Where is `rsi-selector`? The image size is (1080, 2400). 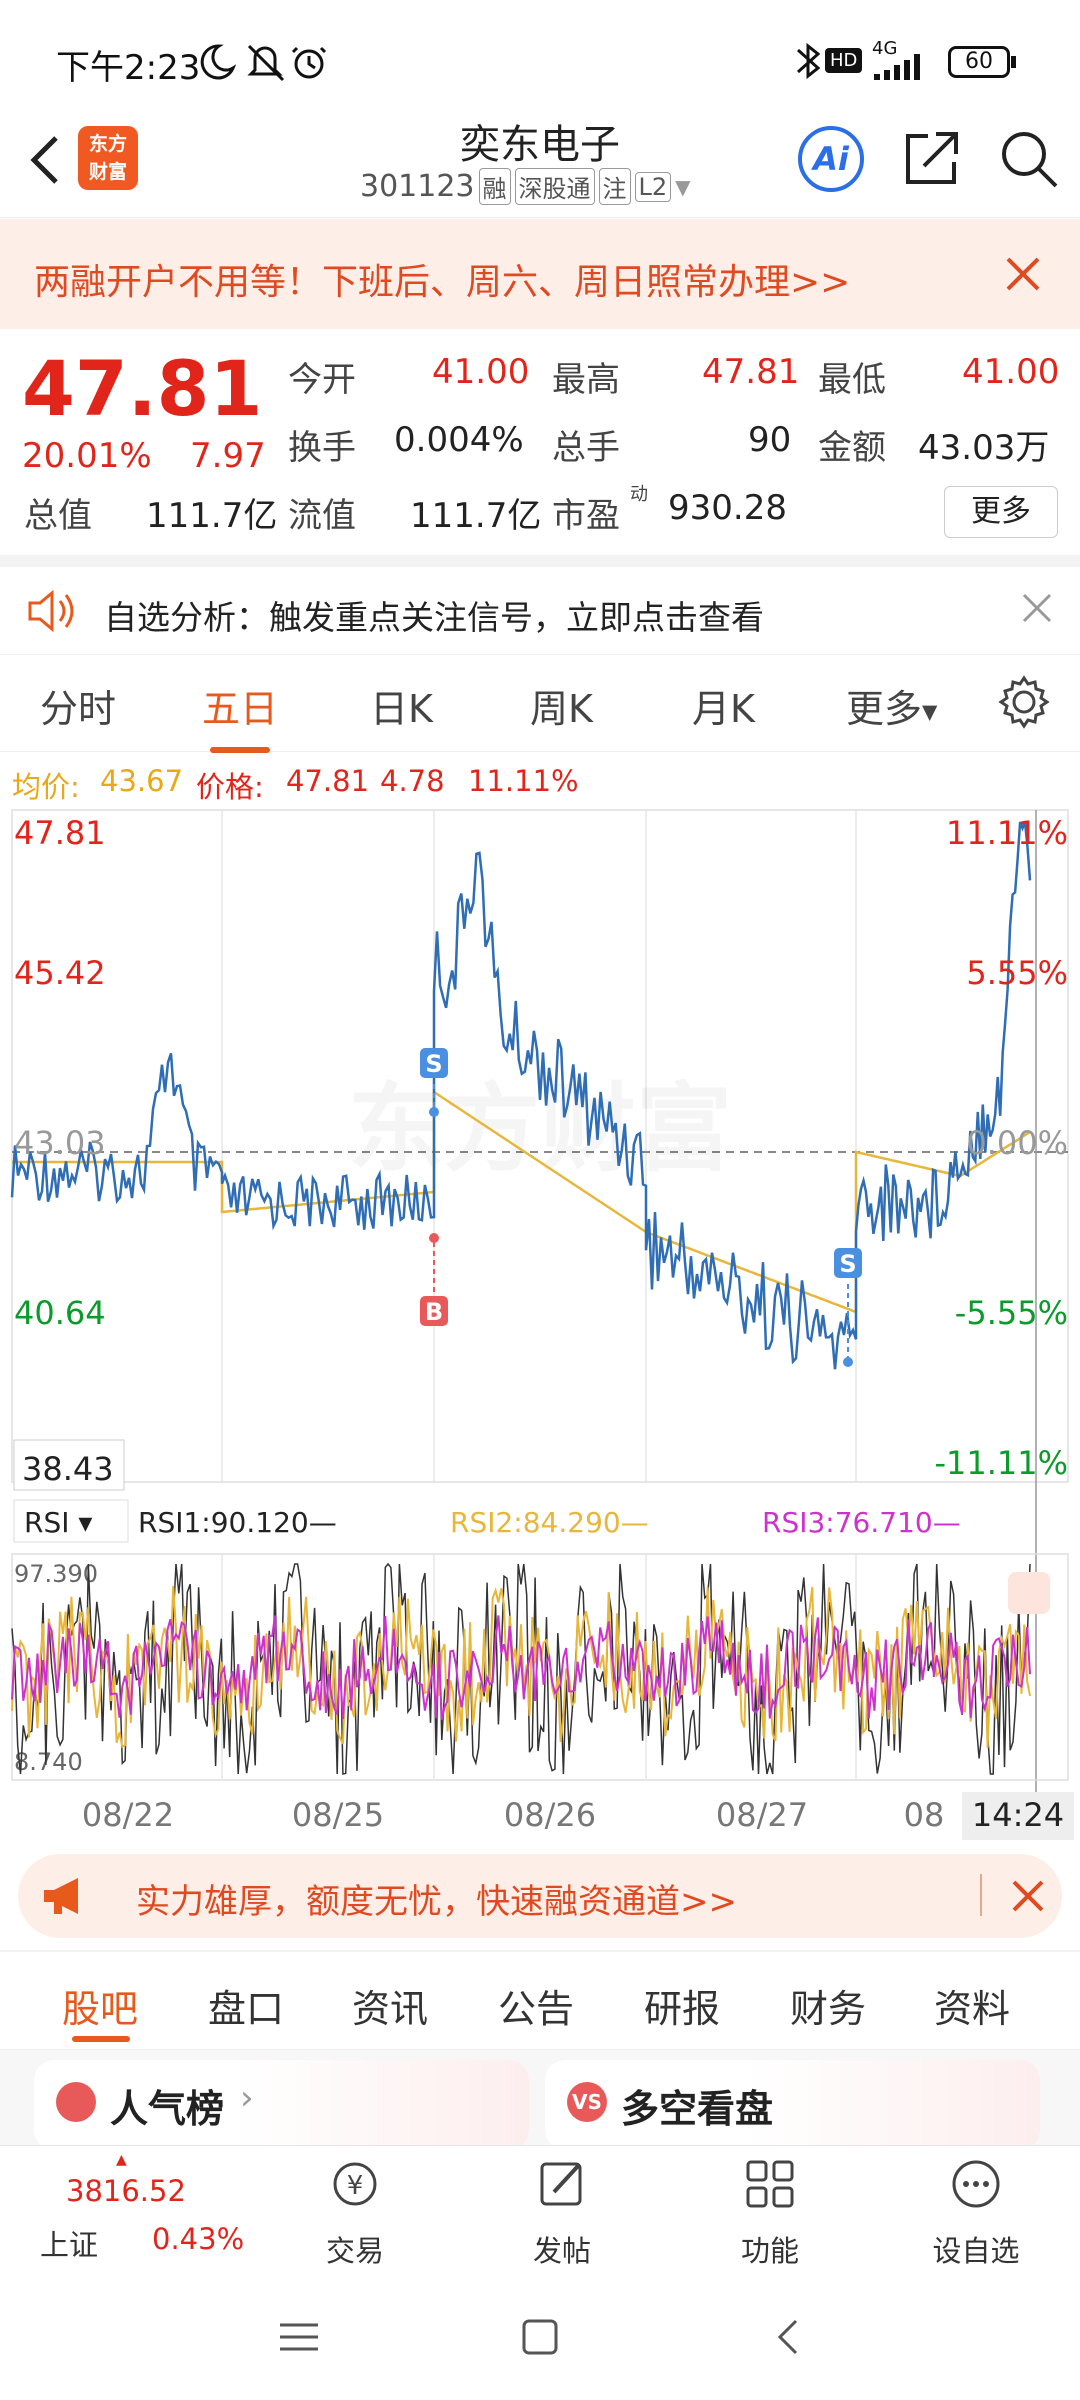 rsi-selector is located at coordinates (71, 1521).